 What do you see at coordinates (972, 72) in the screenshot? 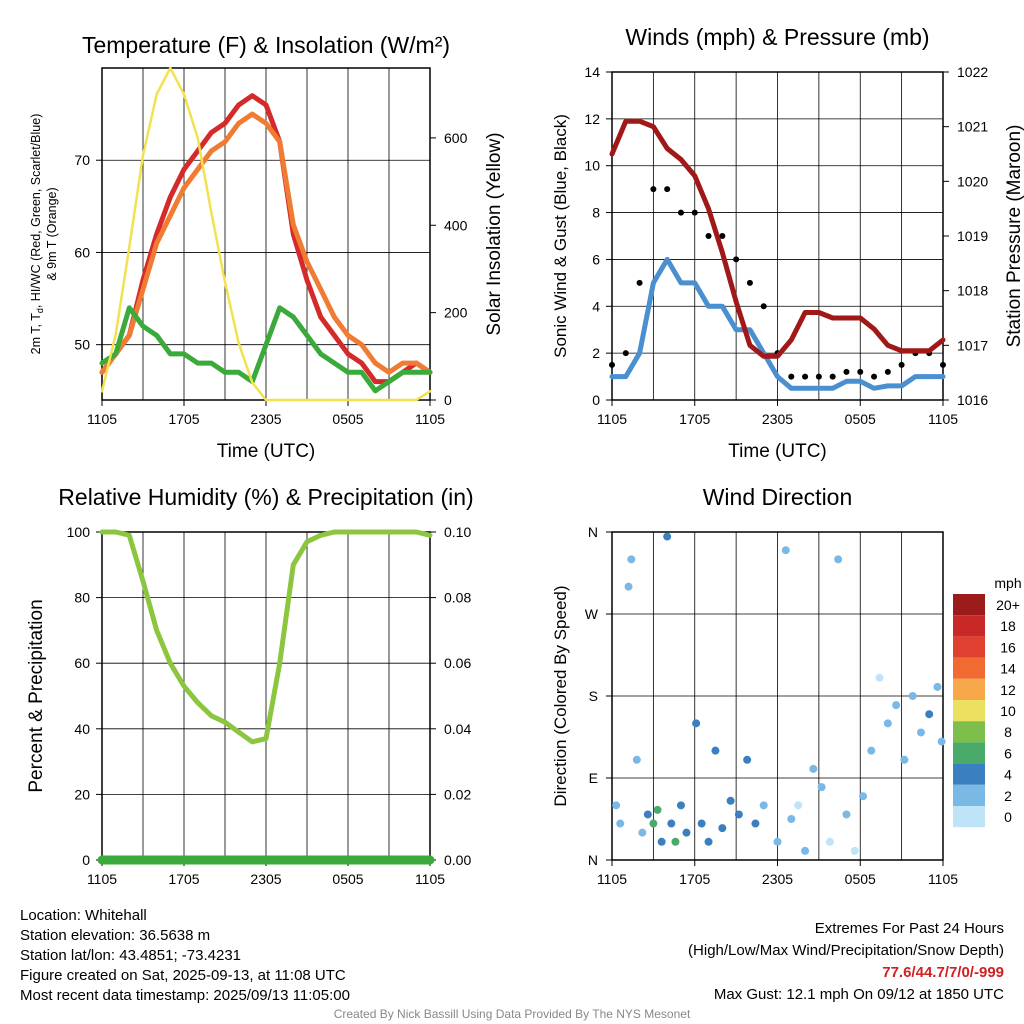
I see `wind-ytick-right-label: 1022` at bounding box center [972, 72].